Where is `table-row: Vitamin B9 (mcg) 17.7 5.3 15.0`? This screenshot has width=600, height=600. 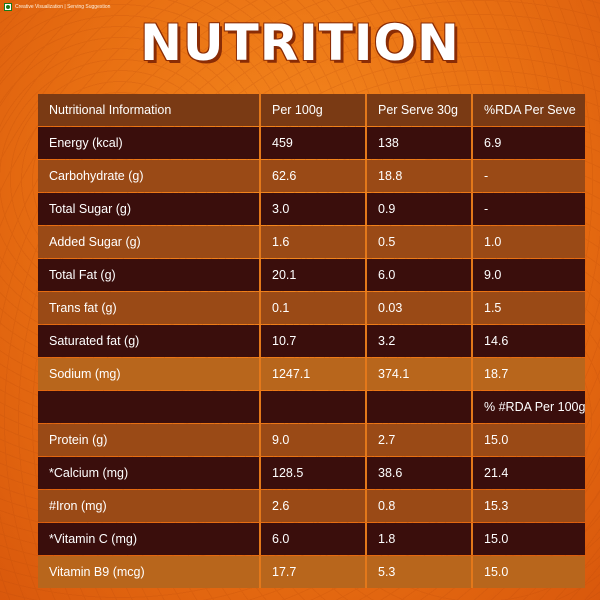
table-row: Vitamin B9 (mcg) 17.7 5.3 15.0 is located at coordinates (311, 572).